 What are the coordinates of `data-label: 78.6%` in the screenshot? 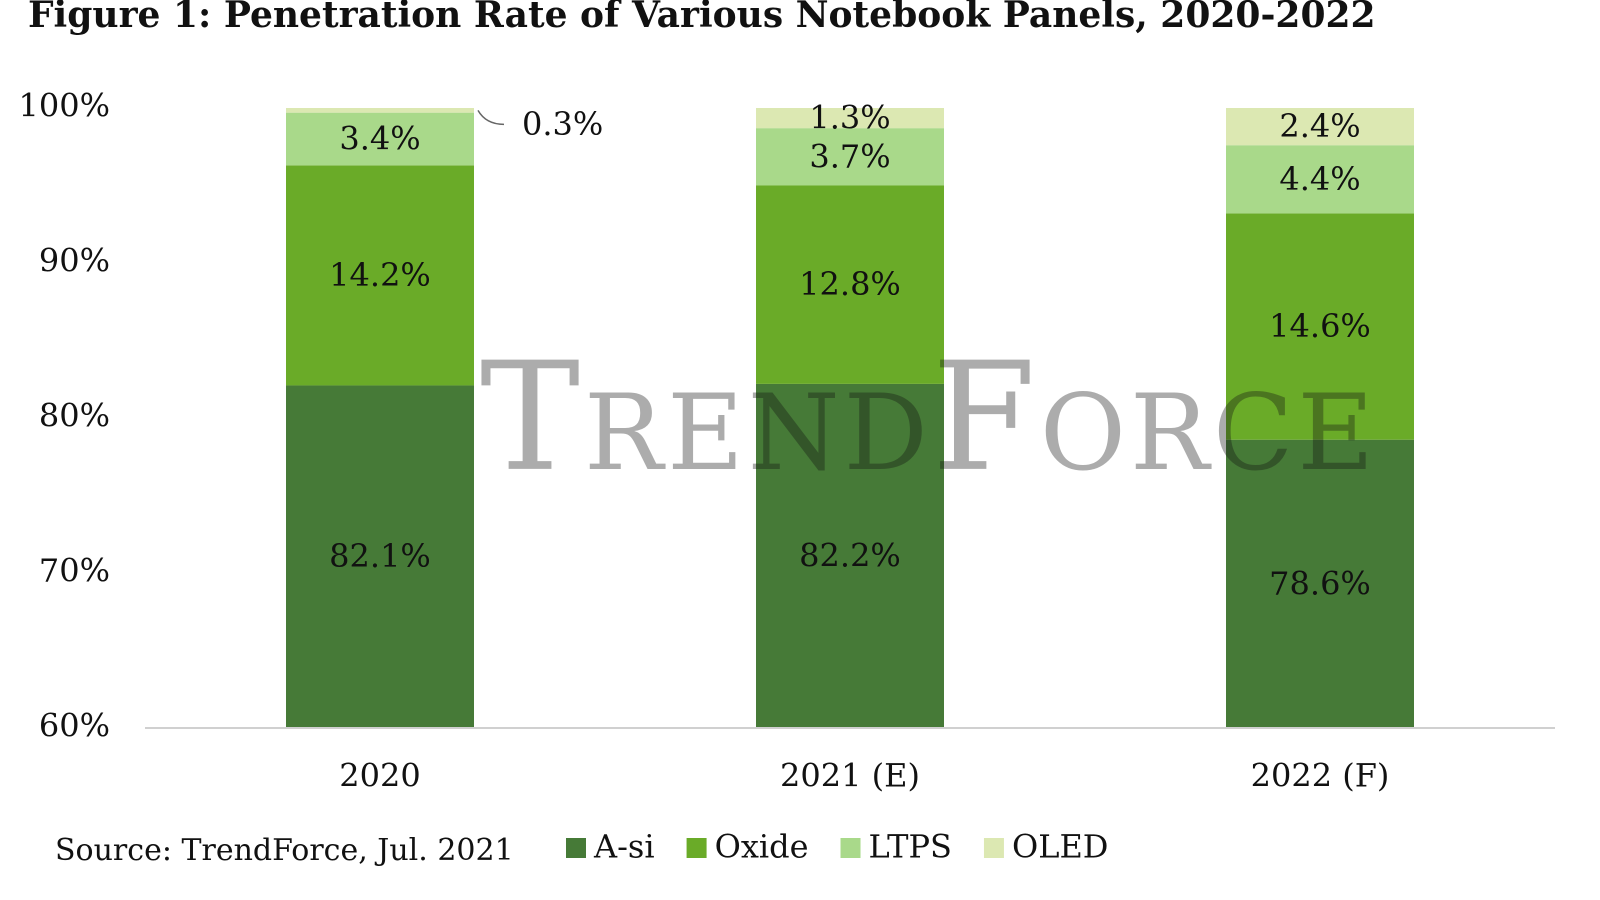 It's located at (1320, 583).